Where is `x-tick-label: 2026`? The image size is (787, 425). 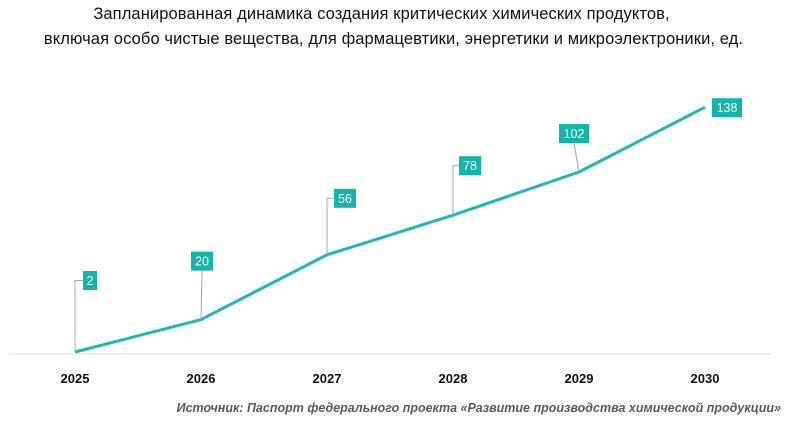 x-tick-label: 2026 is located at coordinates (201, 378).